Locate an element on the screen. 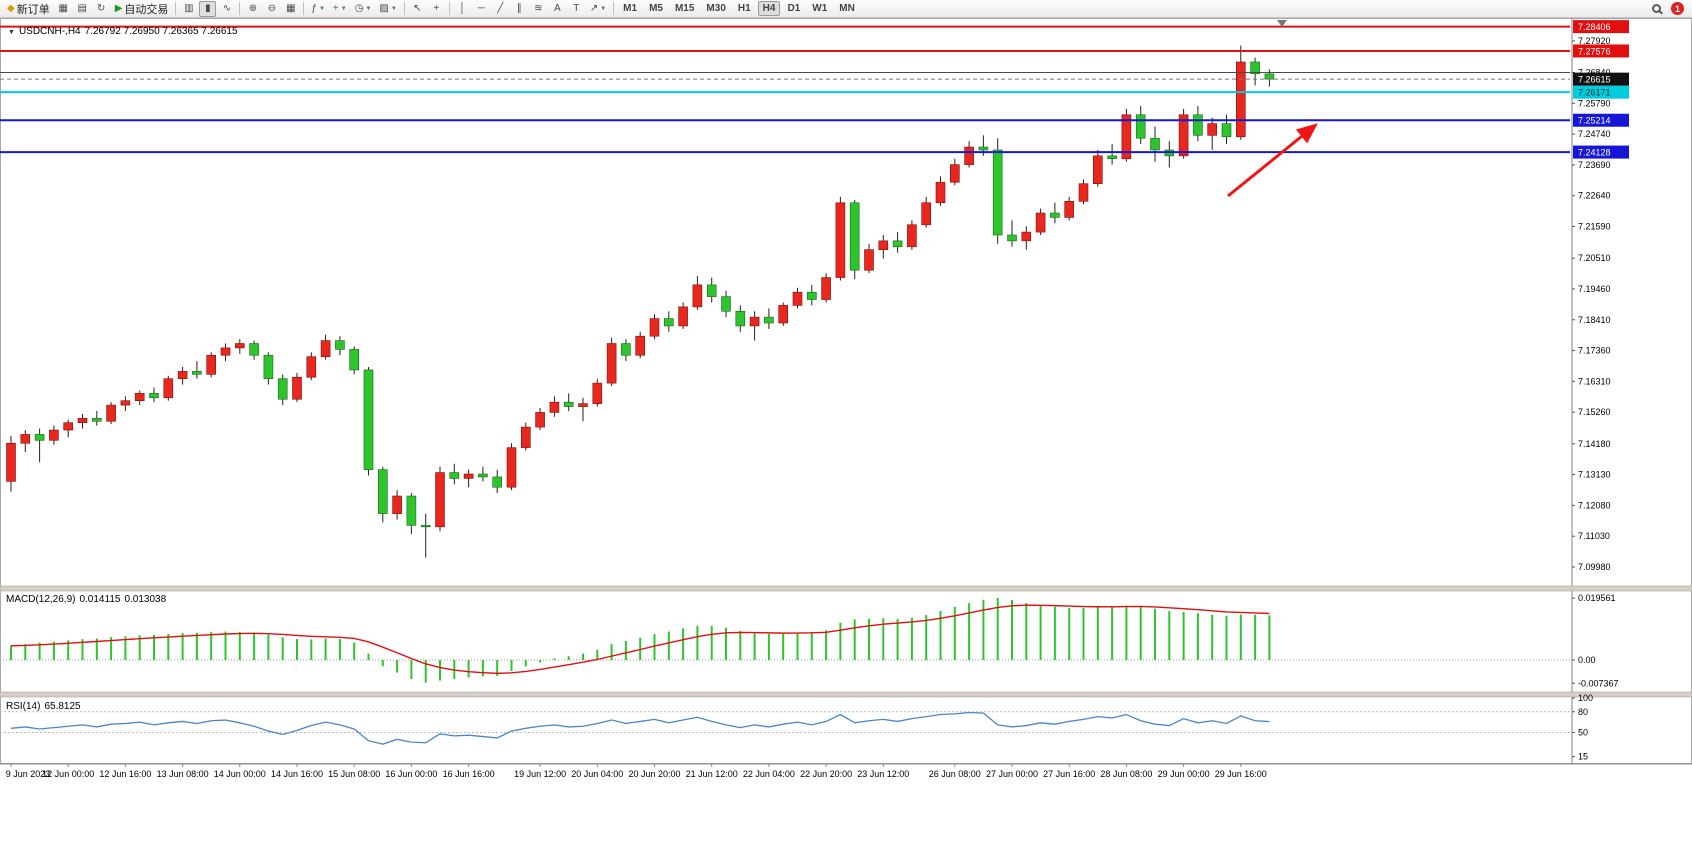 The width and height of the screenshot is (1692, 843). line-chart-icon: ∿ is located at coordinates (226, 9).